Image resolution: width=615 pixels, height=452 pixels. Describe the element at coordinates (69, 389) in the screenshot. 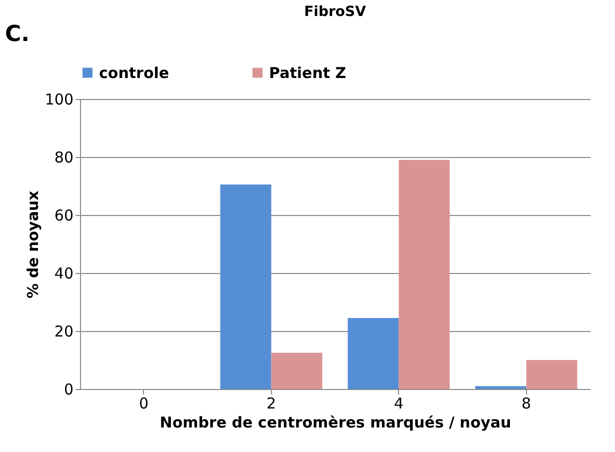

I see `y-tick-label: 0` at that location.